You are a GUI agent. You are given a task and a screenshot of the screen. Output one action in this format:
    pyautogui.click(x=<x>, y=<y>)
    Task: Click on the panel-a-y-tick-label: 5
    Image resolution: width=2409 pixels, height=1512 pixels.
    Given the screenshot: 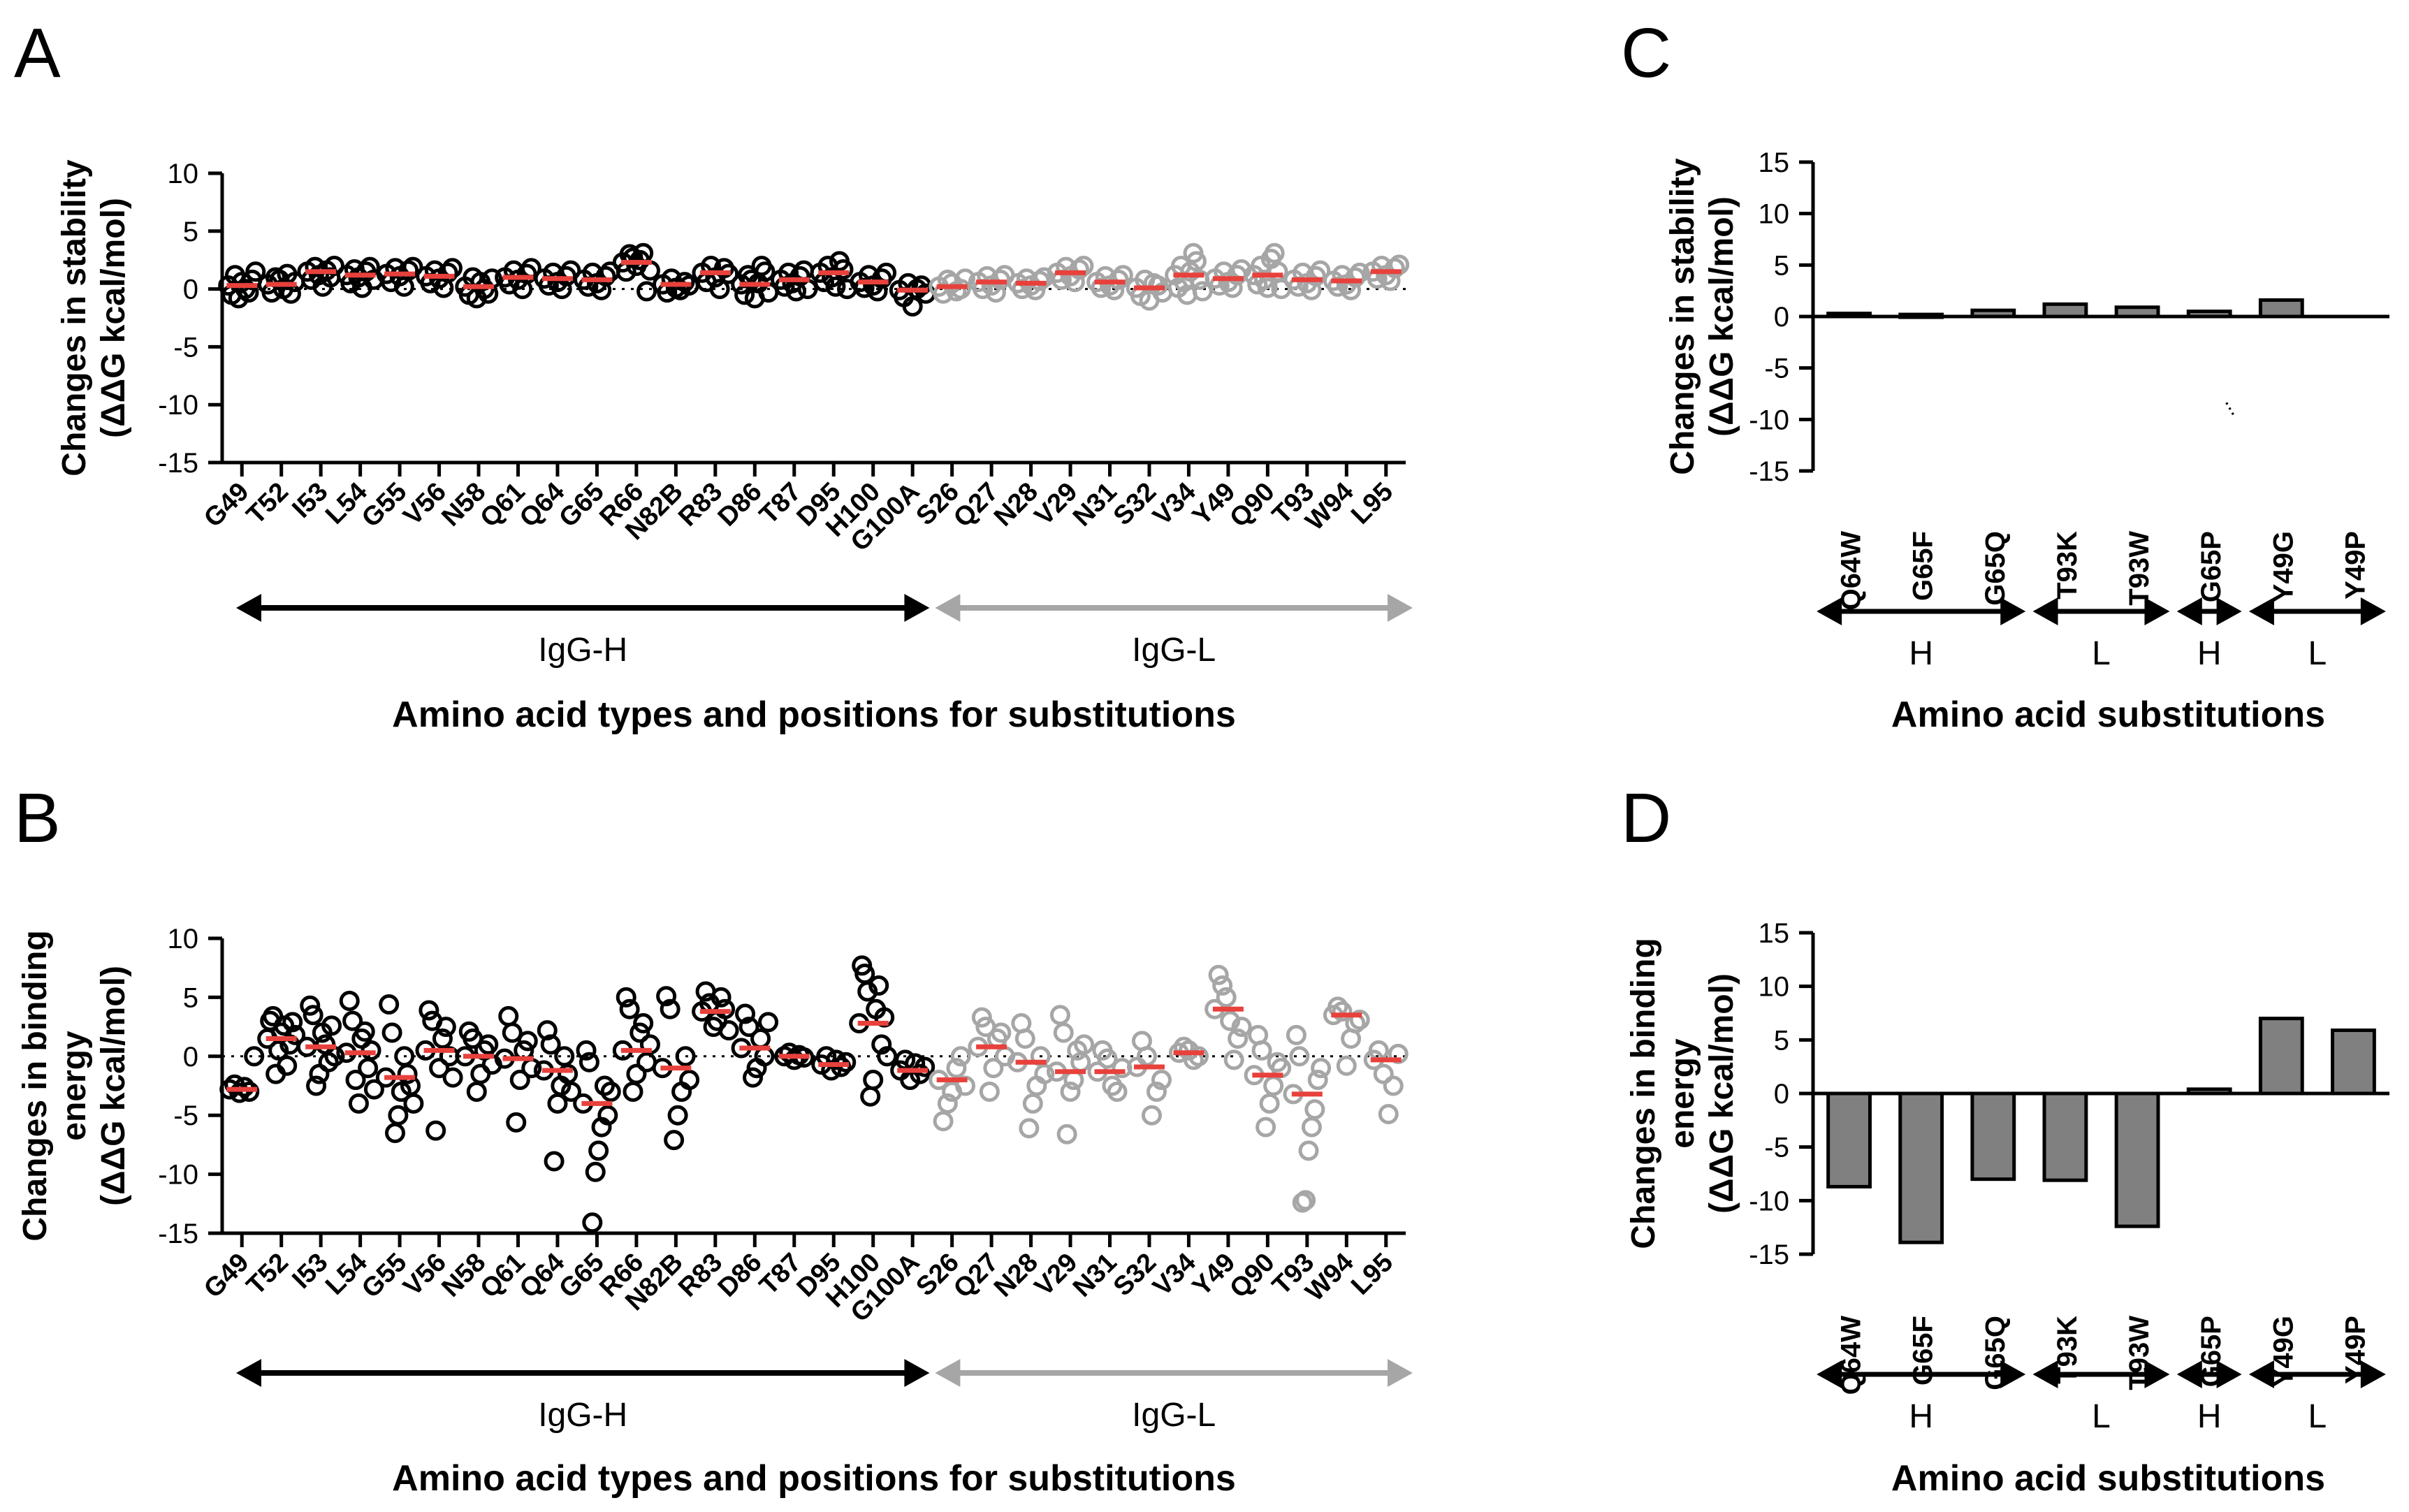 What is the action you would take?
    pyautogui.click(x=190, y=232)
    